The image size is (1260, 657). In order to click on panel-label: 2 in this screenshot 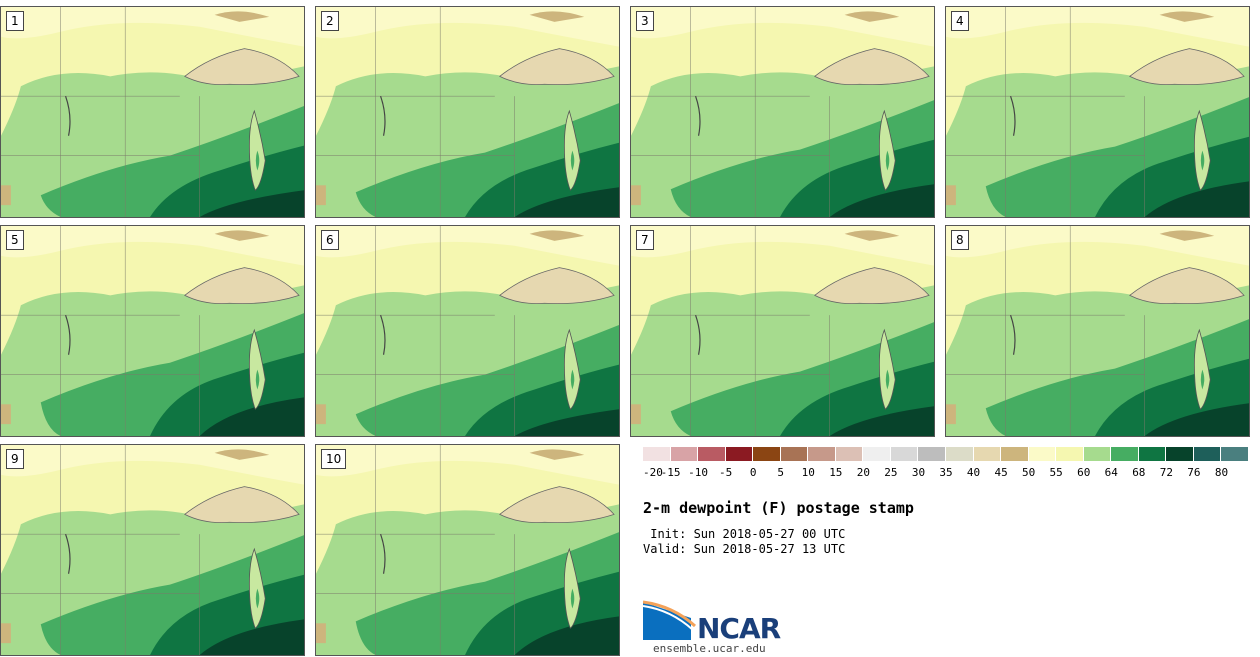, I will do `click(330, 21)`.